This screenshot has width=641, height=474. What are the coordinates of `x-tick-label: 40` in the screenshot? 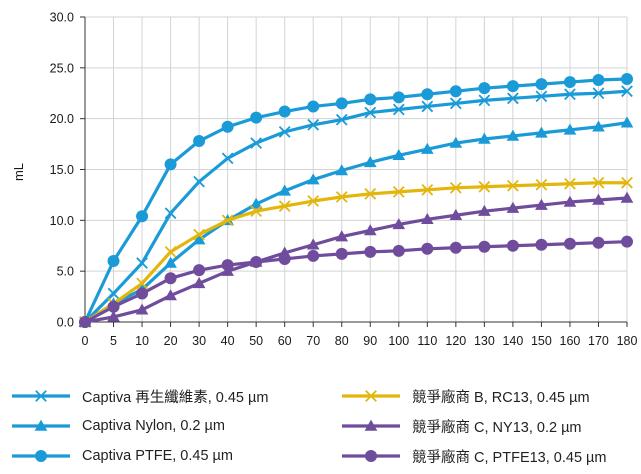 It's located at (228, 341).